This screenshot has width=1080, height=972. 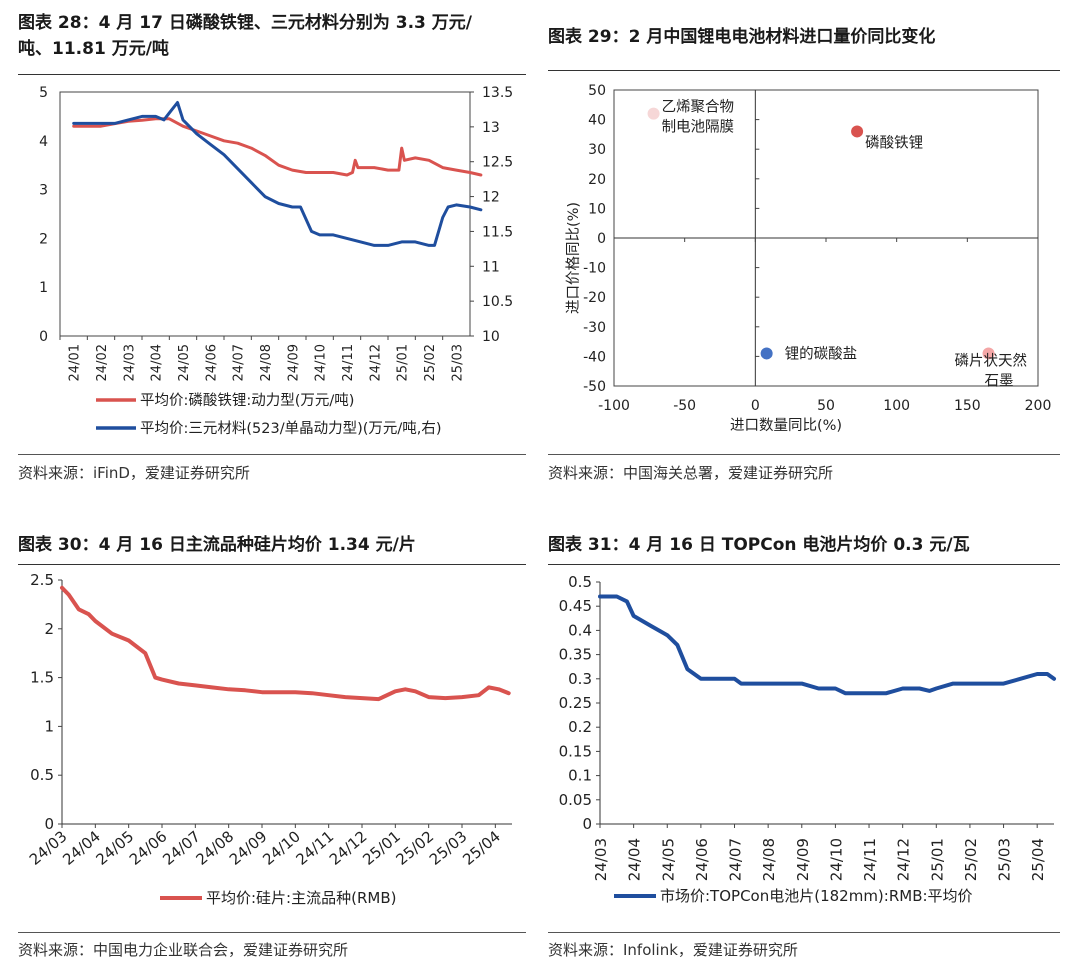 I want to click on chart29-x-tick-label: 150, so click(x=967, y=406).